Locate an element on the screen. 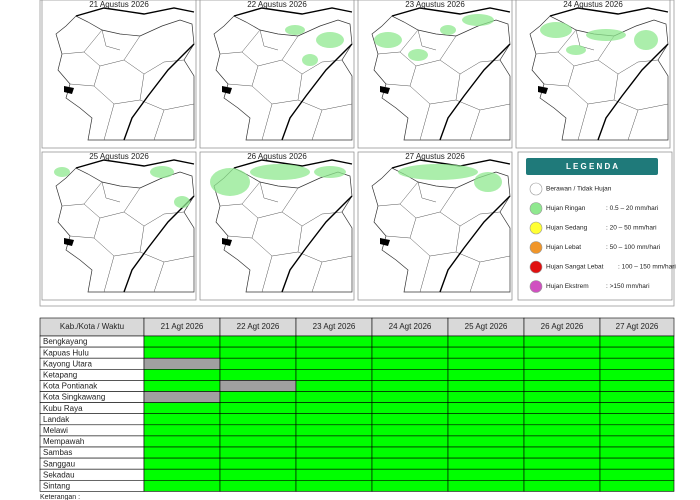  row-name: Melawi is located at coordinates (55, 430).